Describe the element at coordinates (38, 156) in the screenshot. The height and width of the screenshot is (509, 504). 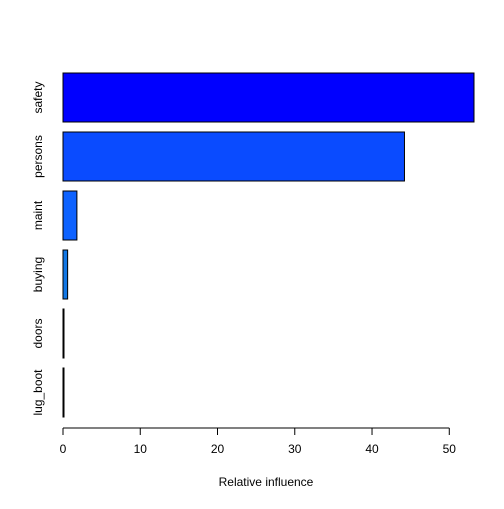
I see `y-tick-label-persons: persons` at that location.